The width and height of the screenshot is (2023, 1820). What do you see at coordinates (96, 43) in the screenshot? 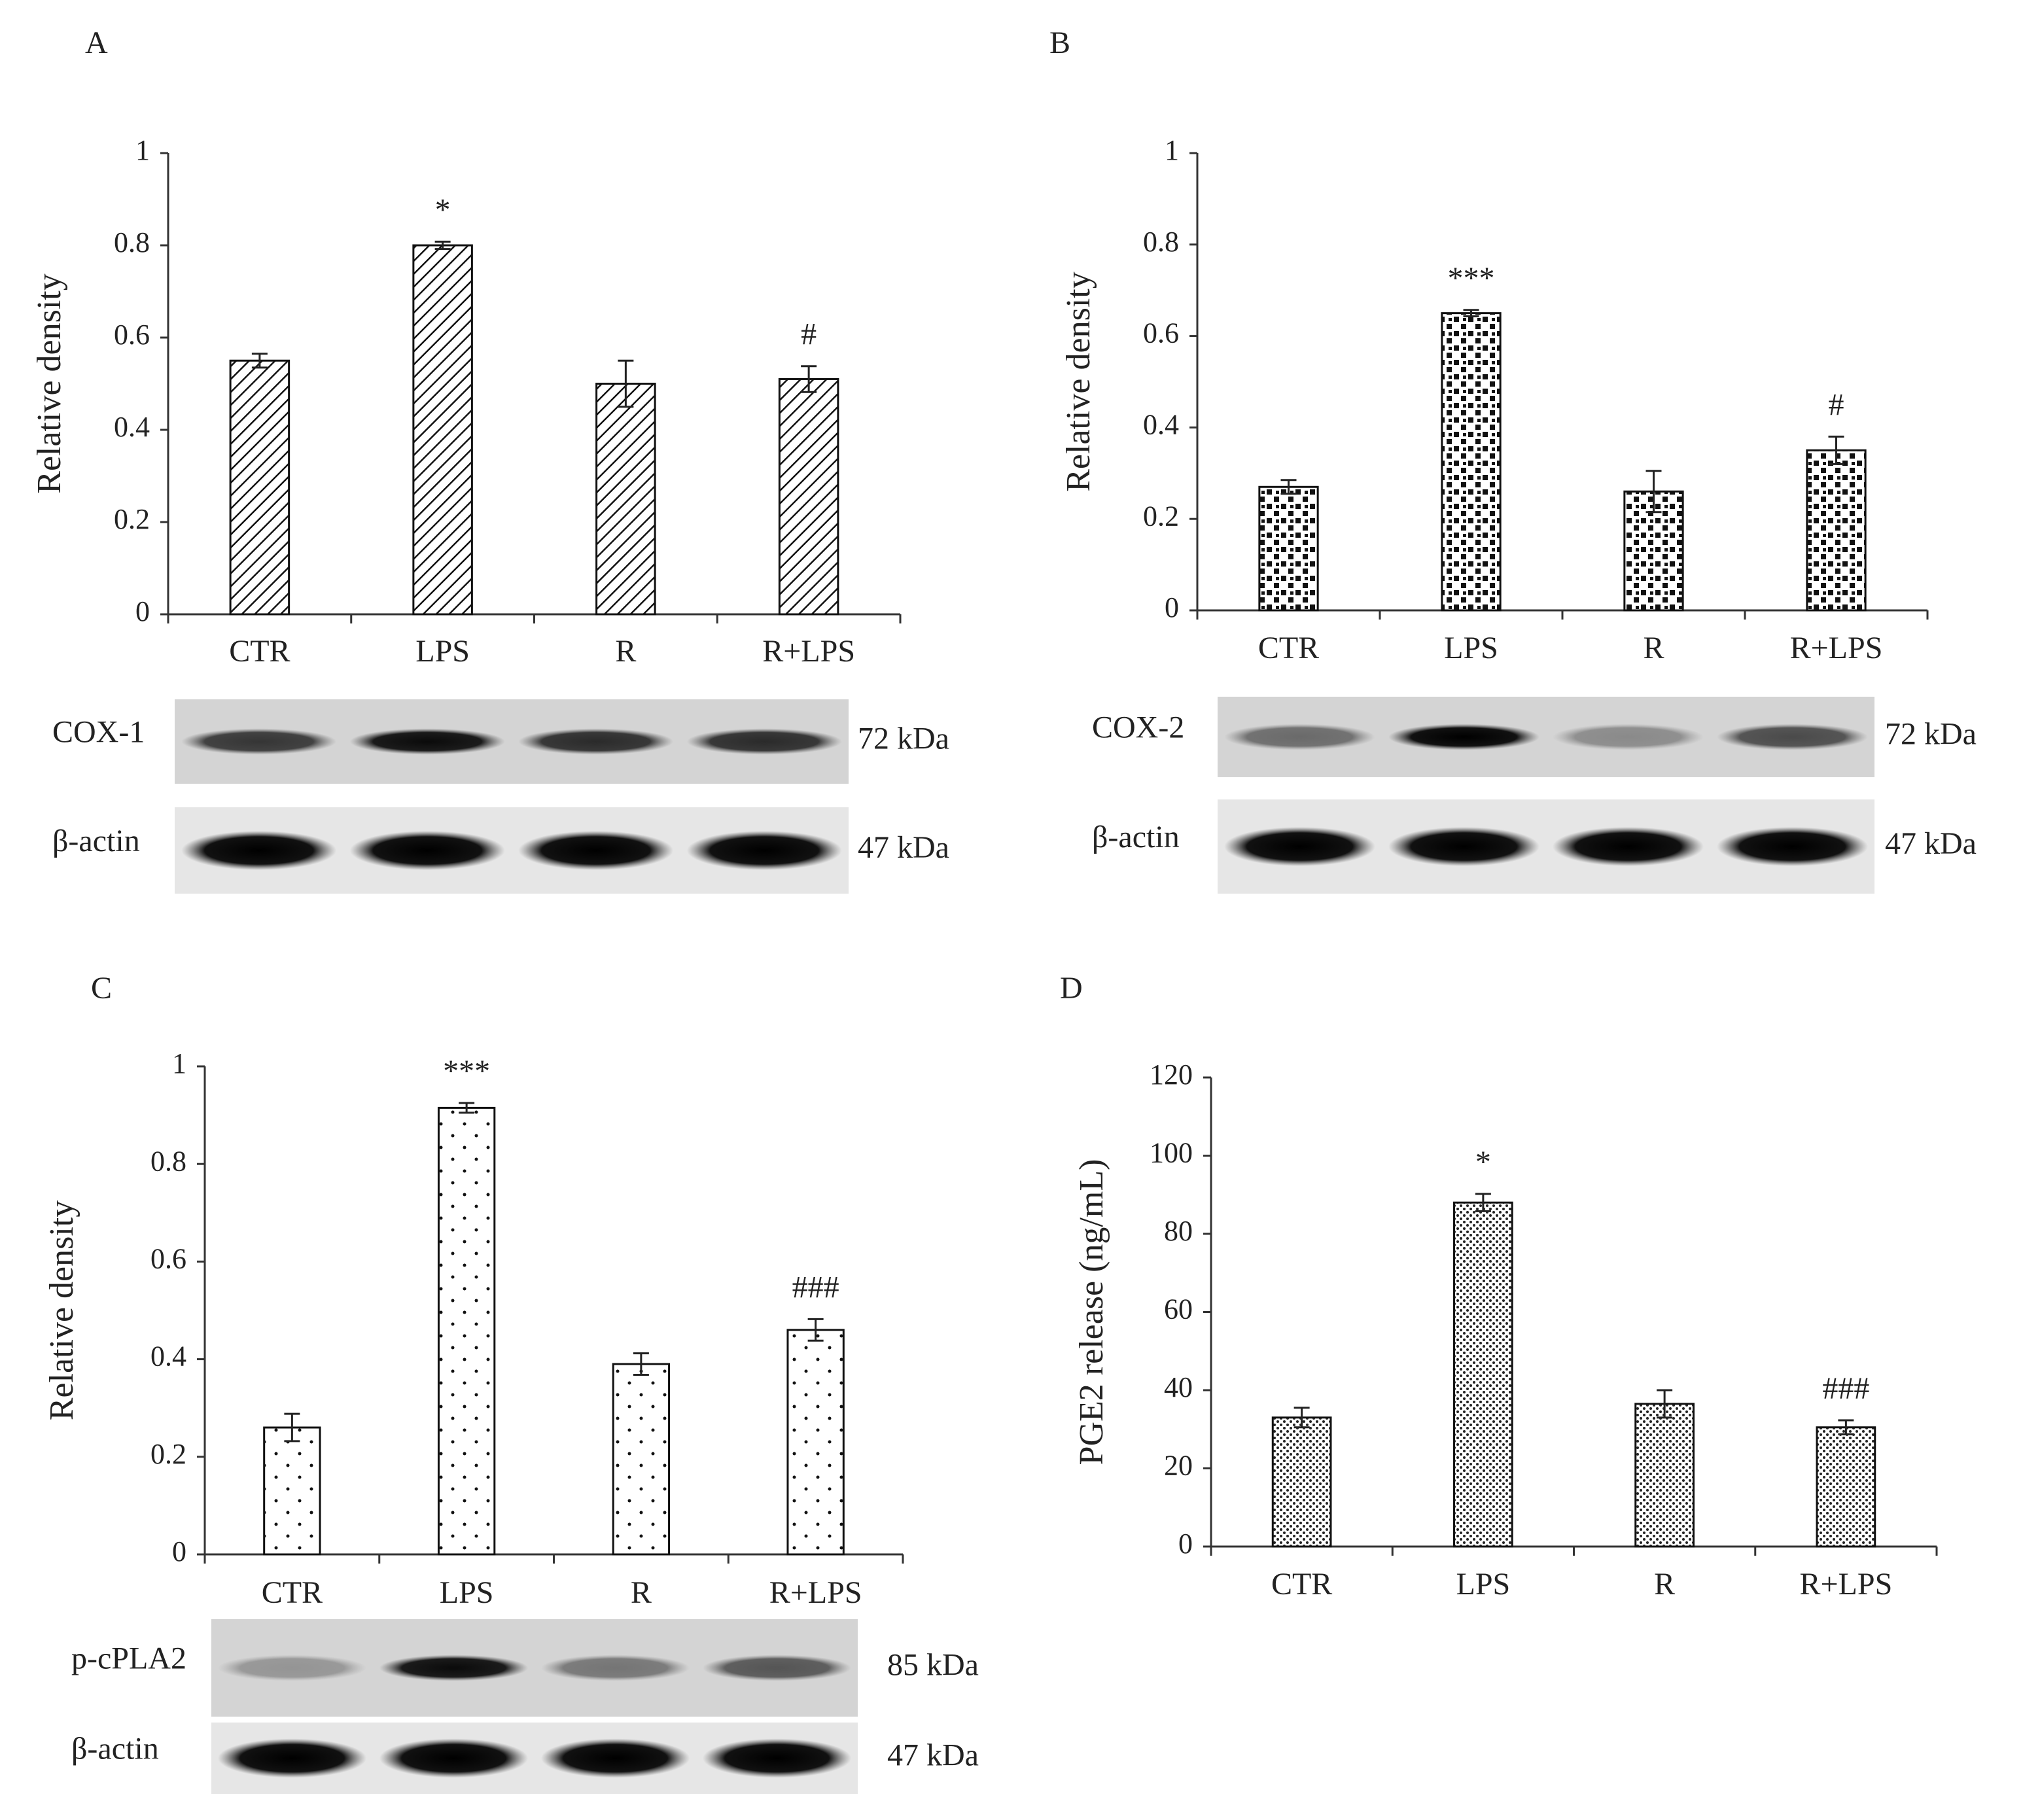
I see `panel-letter: A` at bounding box center [96, 43].